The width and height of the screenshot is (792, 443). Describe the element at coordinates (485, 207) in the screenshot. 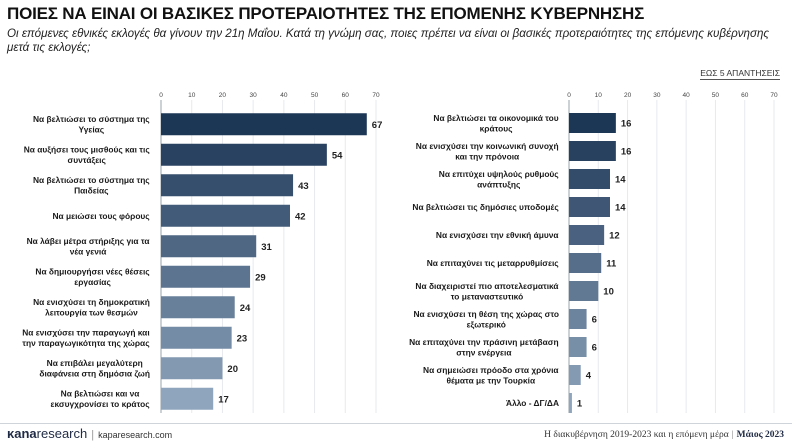

I see `category-label: Να βελτιώσει τις δημόσιες υποδομές` at that location.